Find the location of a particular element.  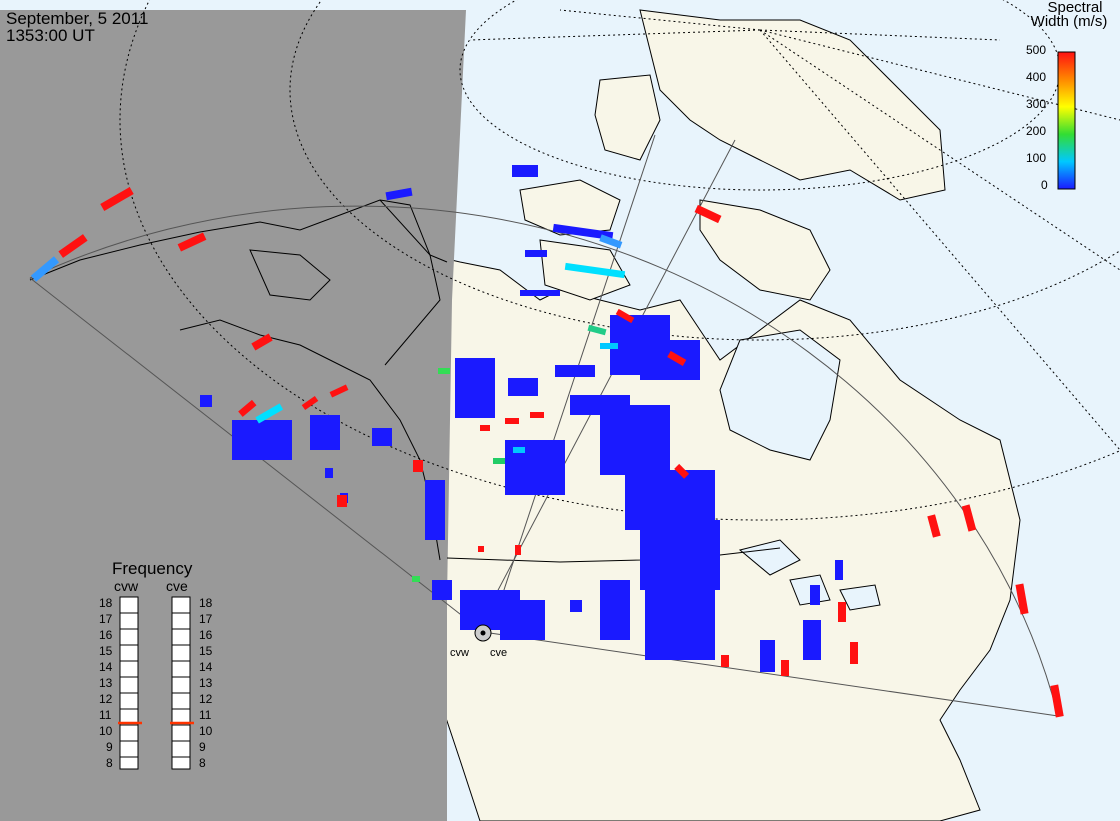

radar-name-cvw: cvw is located at coordinates (126, 586).